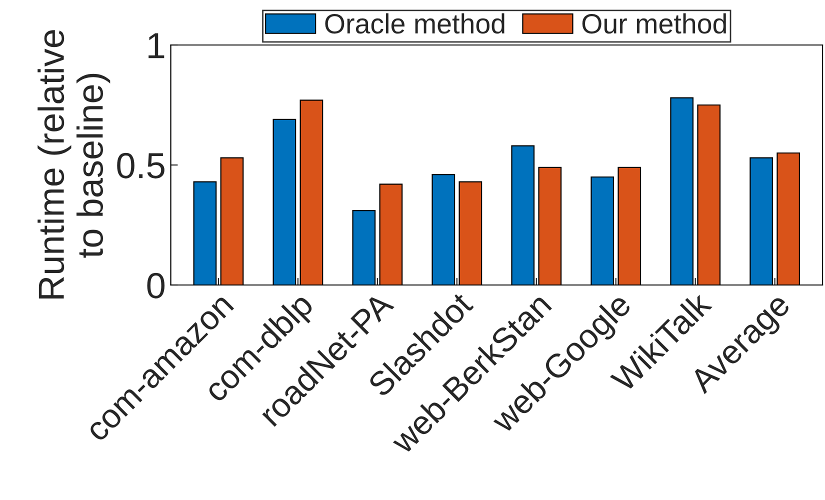  What do you see at coordinates (74, 164) in the screenshot?
I see `y-axis-title: Runtime (relative to baseline)` at bounding box center [74, 164].